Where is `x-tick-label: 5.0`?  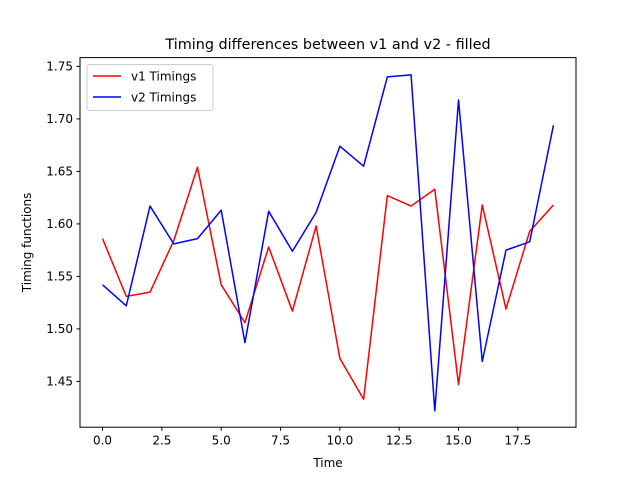 x-tick-label: 5.0 is located at coordinates (221, 441).